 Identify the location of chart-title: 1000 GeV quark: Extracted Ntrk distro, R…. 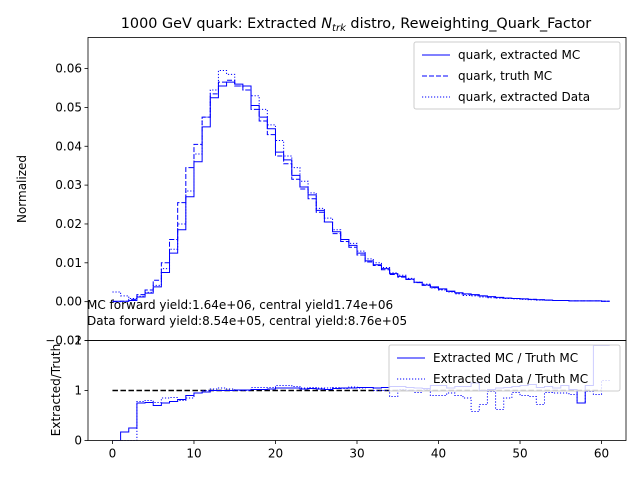
(356, 25).